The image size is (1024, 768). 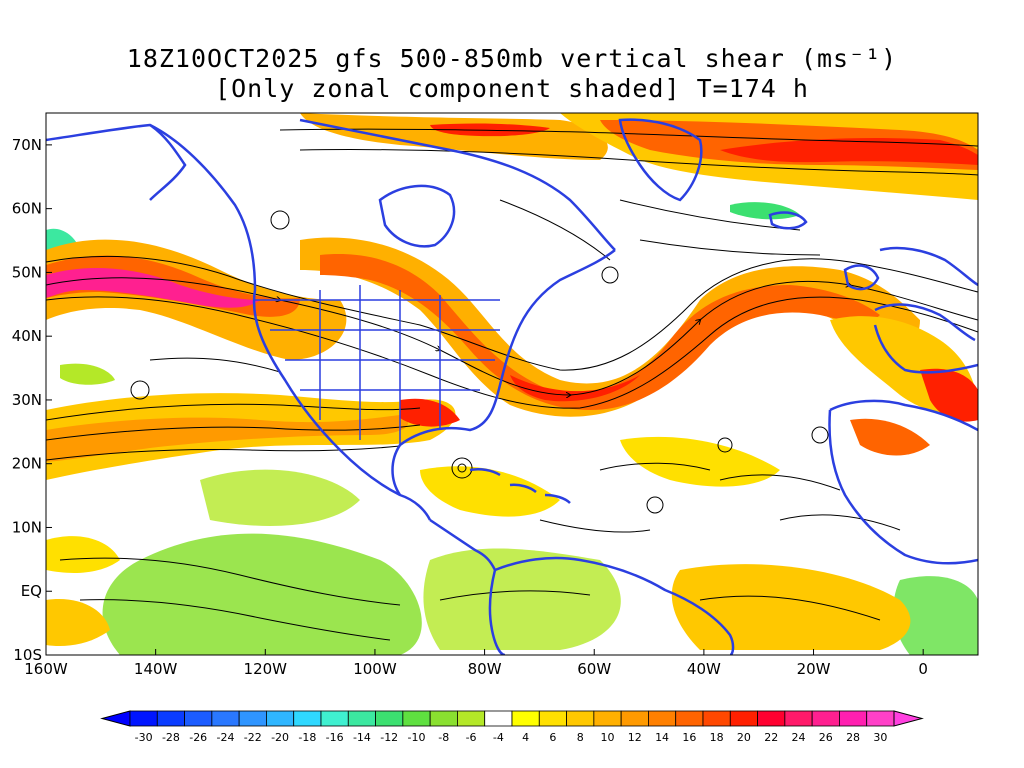 I want to click on colorbar-label: 22, so click(x=771, y=737).